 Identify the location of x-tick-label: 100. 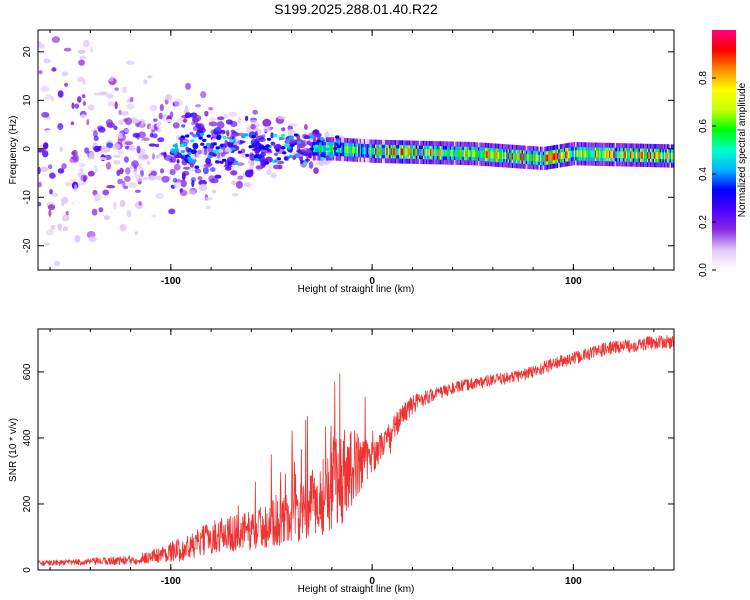
(573, 281).